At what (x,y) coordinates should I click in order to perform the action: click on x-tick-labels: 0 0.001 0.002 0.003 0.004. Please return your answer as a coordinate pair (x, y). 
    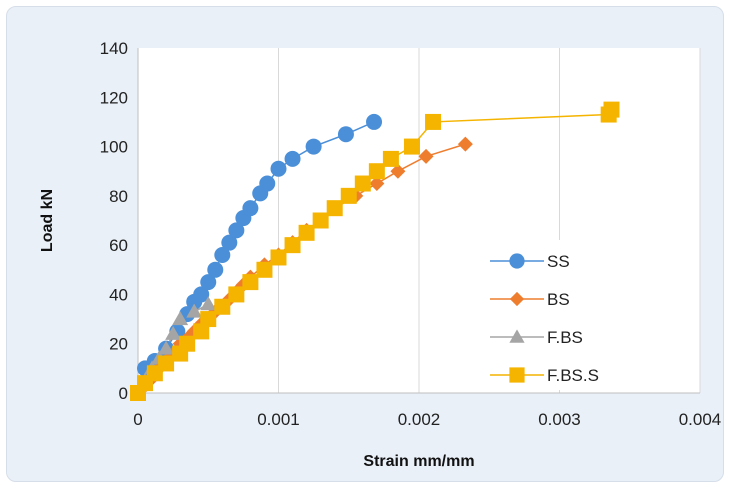
    Looking at the image, I should click on (427, 419).